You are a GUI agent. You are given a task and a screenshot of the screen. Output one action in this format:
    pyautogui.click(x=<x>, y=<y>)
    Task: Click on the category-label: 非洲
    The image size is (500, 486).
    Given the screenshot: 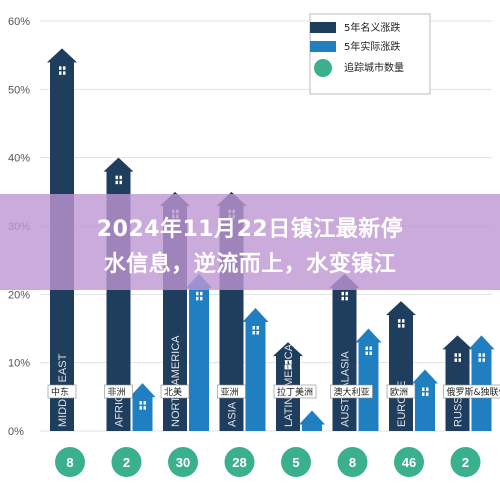 What is the action you would take?
    pyautogui.click(x=117, y=392)
    